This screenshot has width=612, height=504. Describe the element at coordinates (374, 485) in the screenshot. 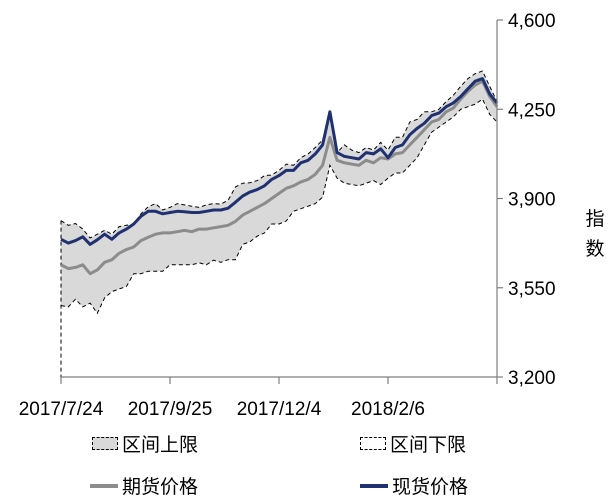

I see `legend-swatch-spot-price` at that location.